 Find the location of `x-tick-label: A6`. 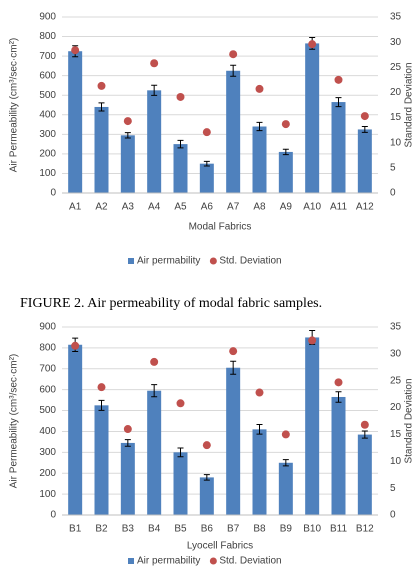

x-tick-label: A6 is located at coordinates (207, 207).